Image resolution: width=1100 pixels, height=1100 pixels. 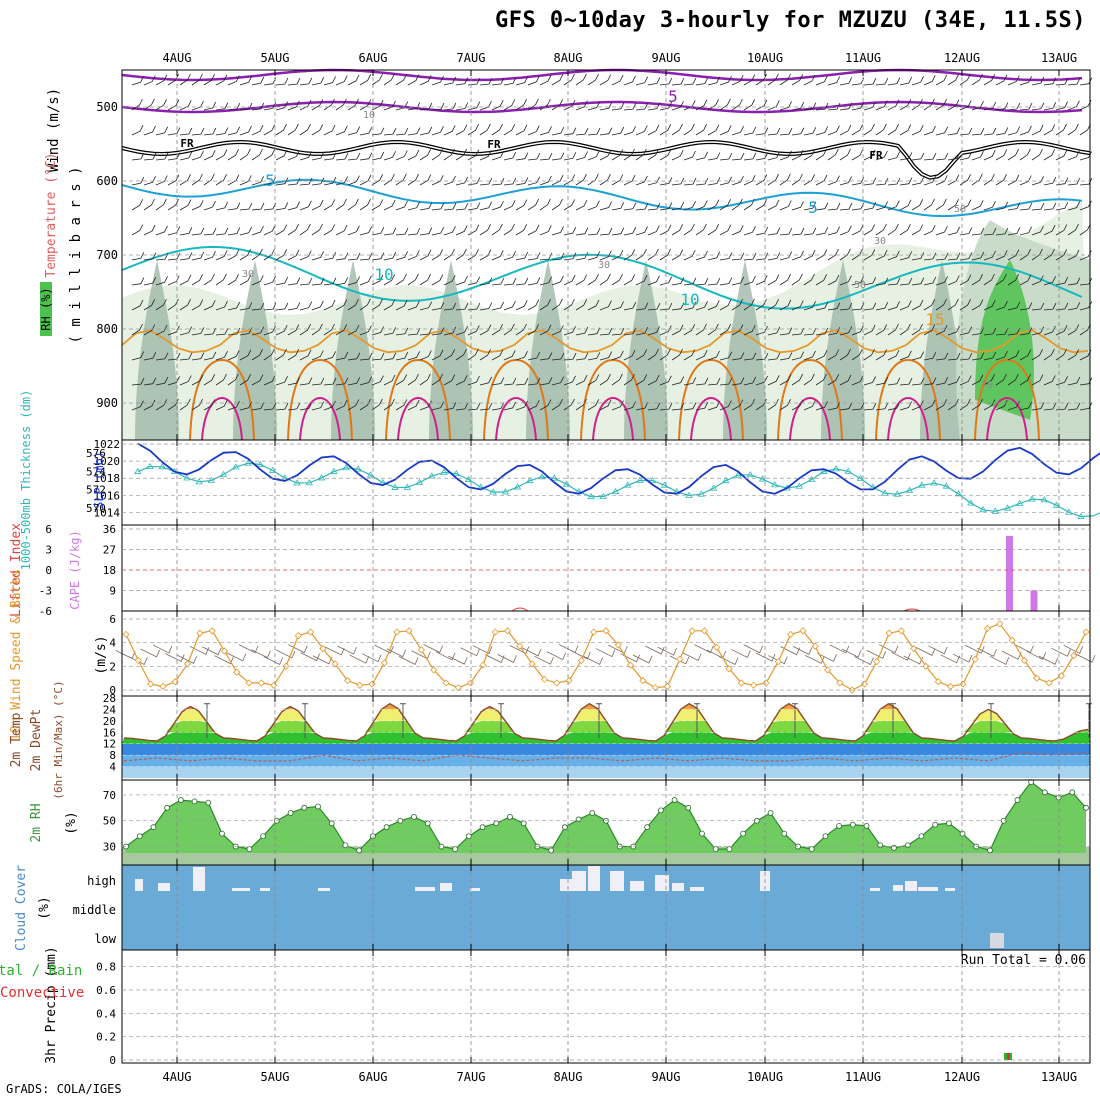 What do you see at coordinates (863, 58) in the screenshot?
I see `date-label-top: 11AUG` at bounding box center [863, 58].